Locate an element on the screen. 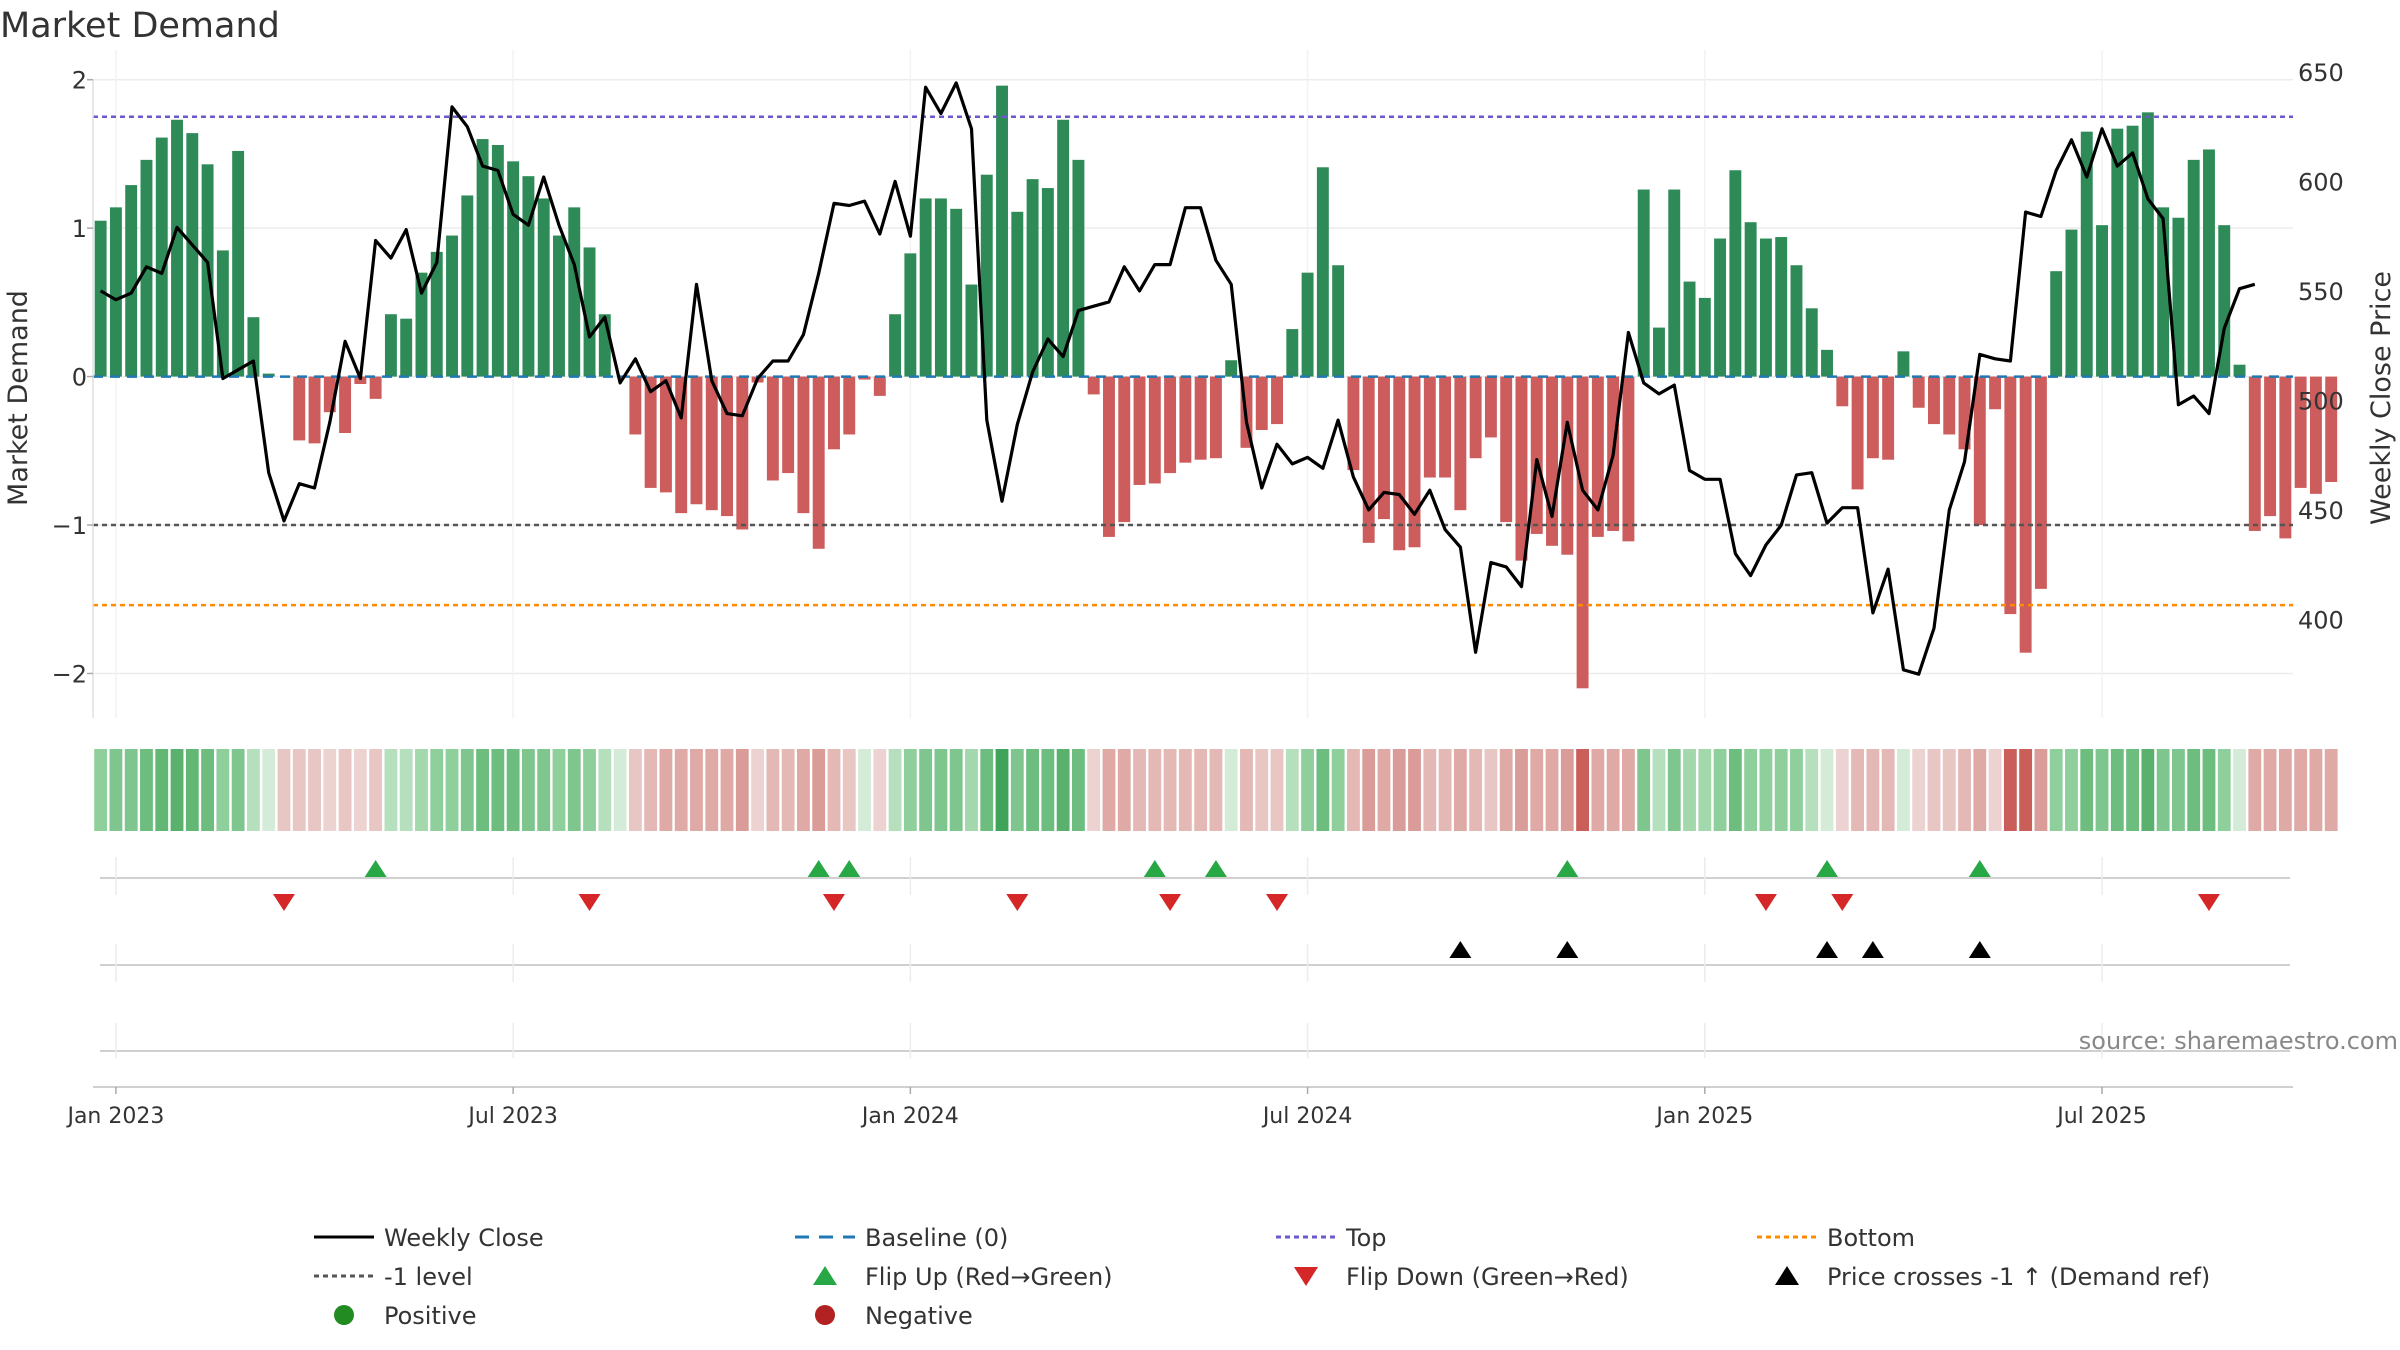 The width and height of the screenshot is (2400, 1350). legend-label: Top is located at coordinates (1366, 1238).